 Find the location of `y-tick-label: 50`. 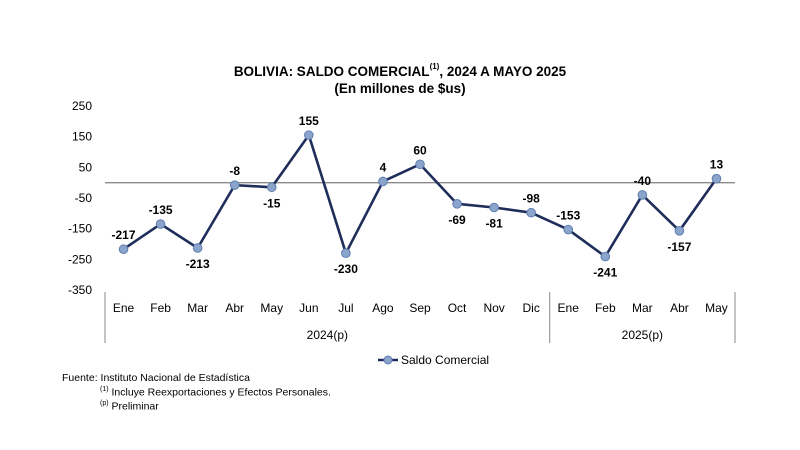

y-tick-label: 50 is located at coordinates (86, 167).